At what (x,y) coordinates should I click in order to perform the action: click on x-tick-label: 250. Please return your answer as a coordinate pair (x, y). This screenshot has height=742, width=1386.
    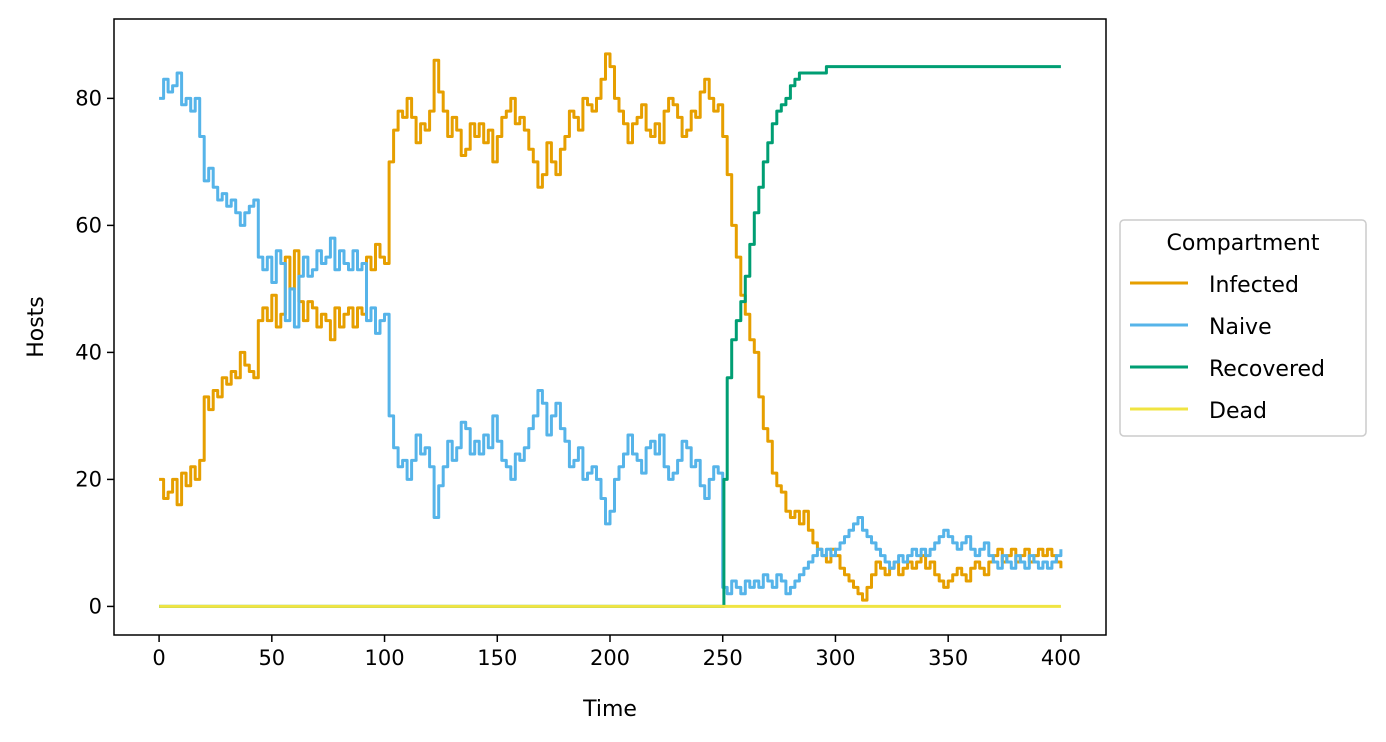
    Looking at the image, I should click on (723, 658).